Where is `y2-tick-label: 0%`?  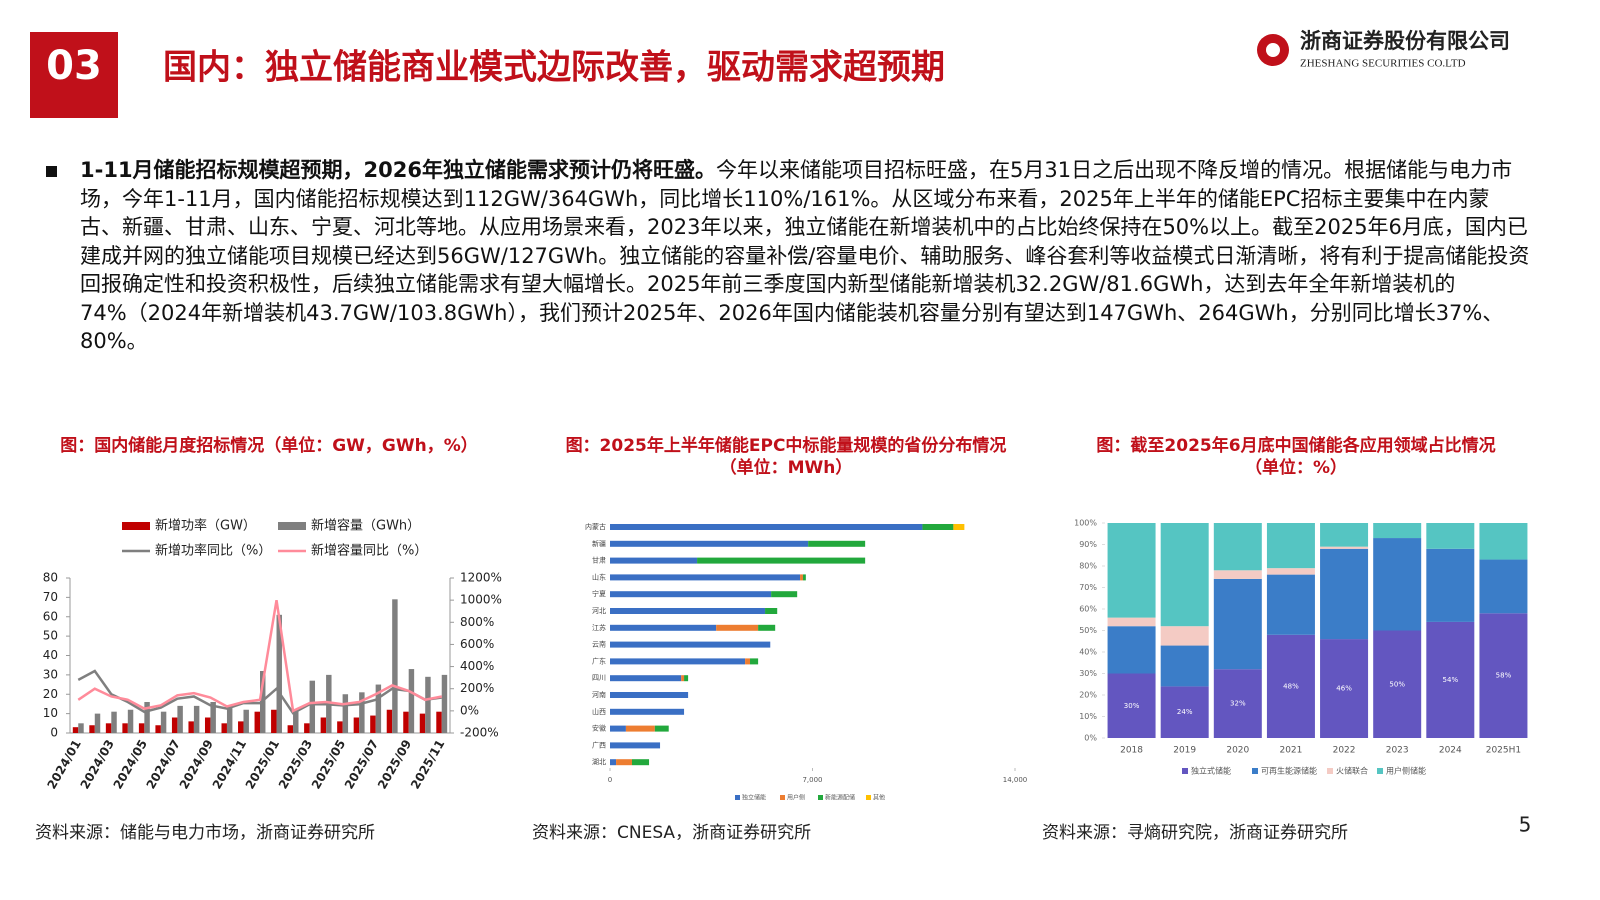 y2-tick-label: 0% is located at coordinates (469, 710).